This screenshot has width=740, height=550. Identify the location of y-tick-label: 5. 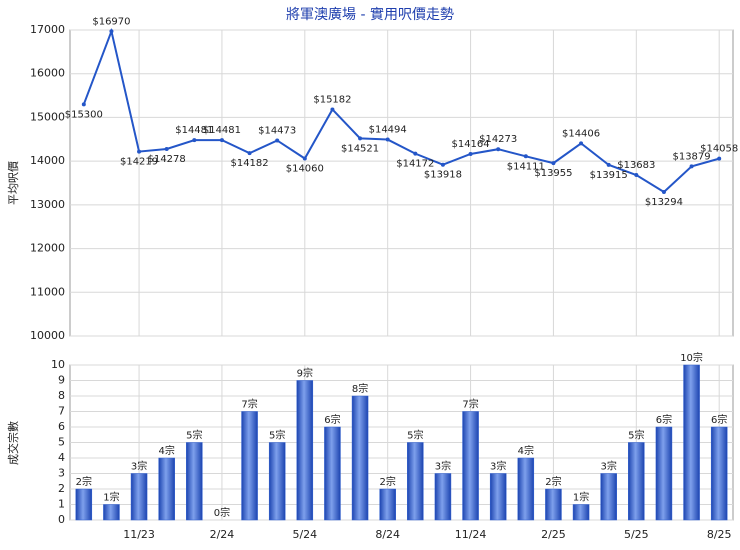
(61, 442).